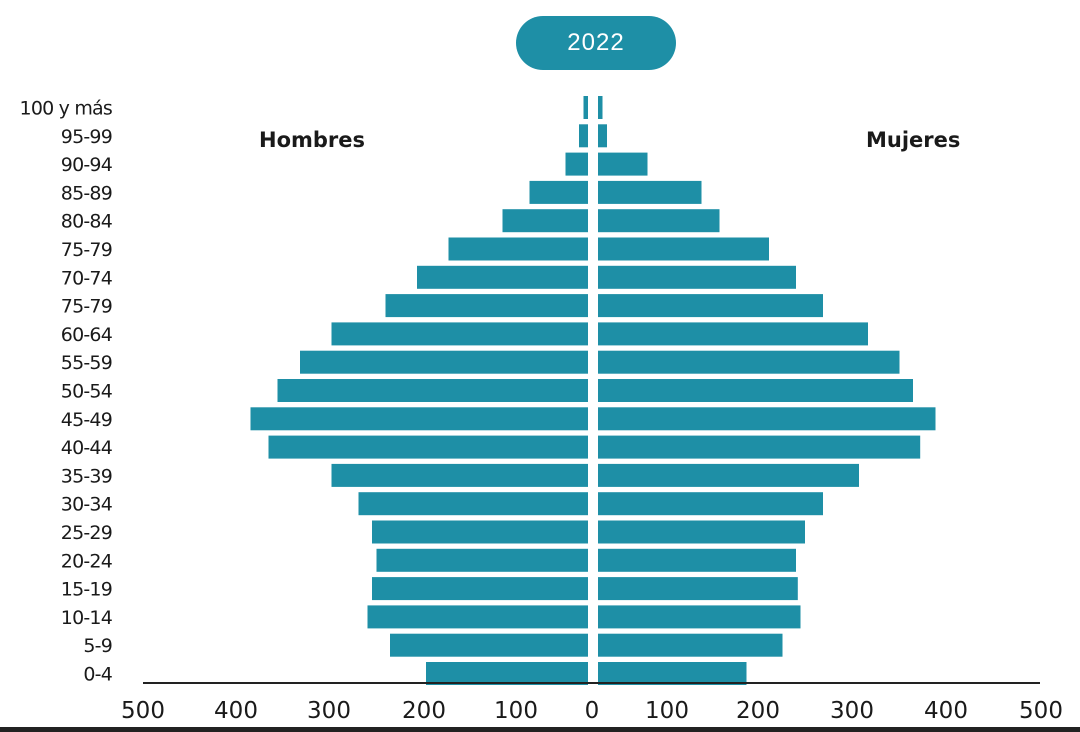 The image size is (1080, 732). What do you see at coordinates (86, 590) in the screenshot?
I see `age-group-label-17: 15-19` at bounding box center [86, 590].